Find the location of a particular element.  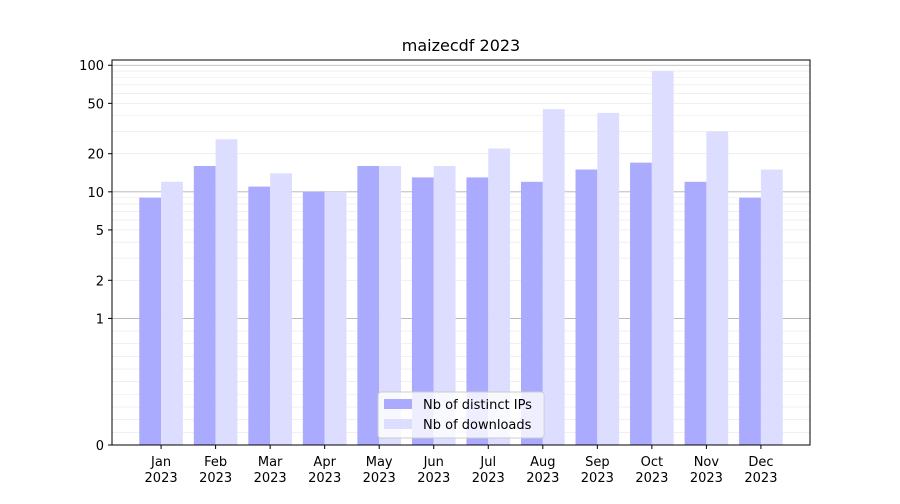

x-tick-label: Jun 2023 is located at coordinates (433, 470).